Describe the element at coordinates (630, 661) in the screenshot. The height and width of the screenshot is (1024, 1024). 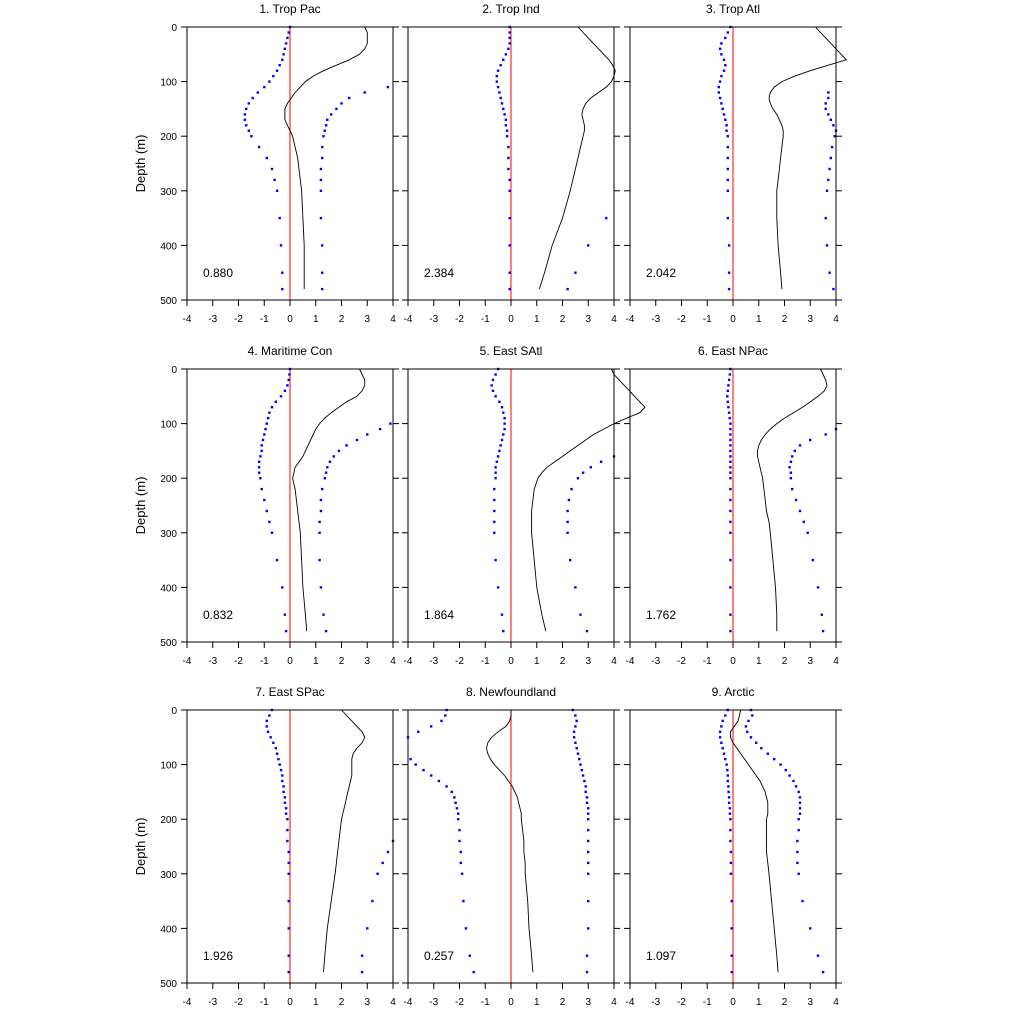
I see `x-tick-label: -4` at that location.